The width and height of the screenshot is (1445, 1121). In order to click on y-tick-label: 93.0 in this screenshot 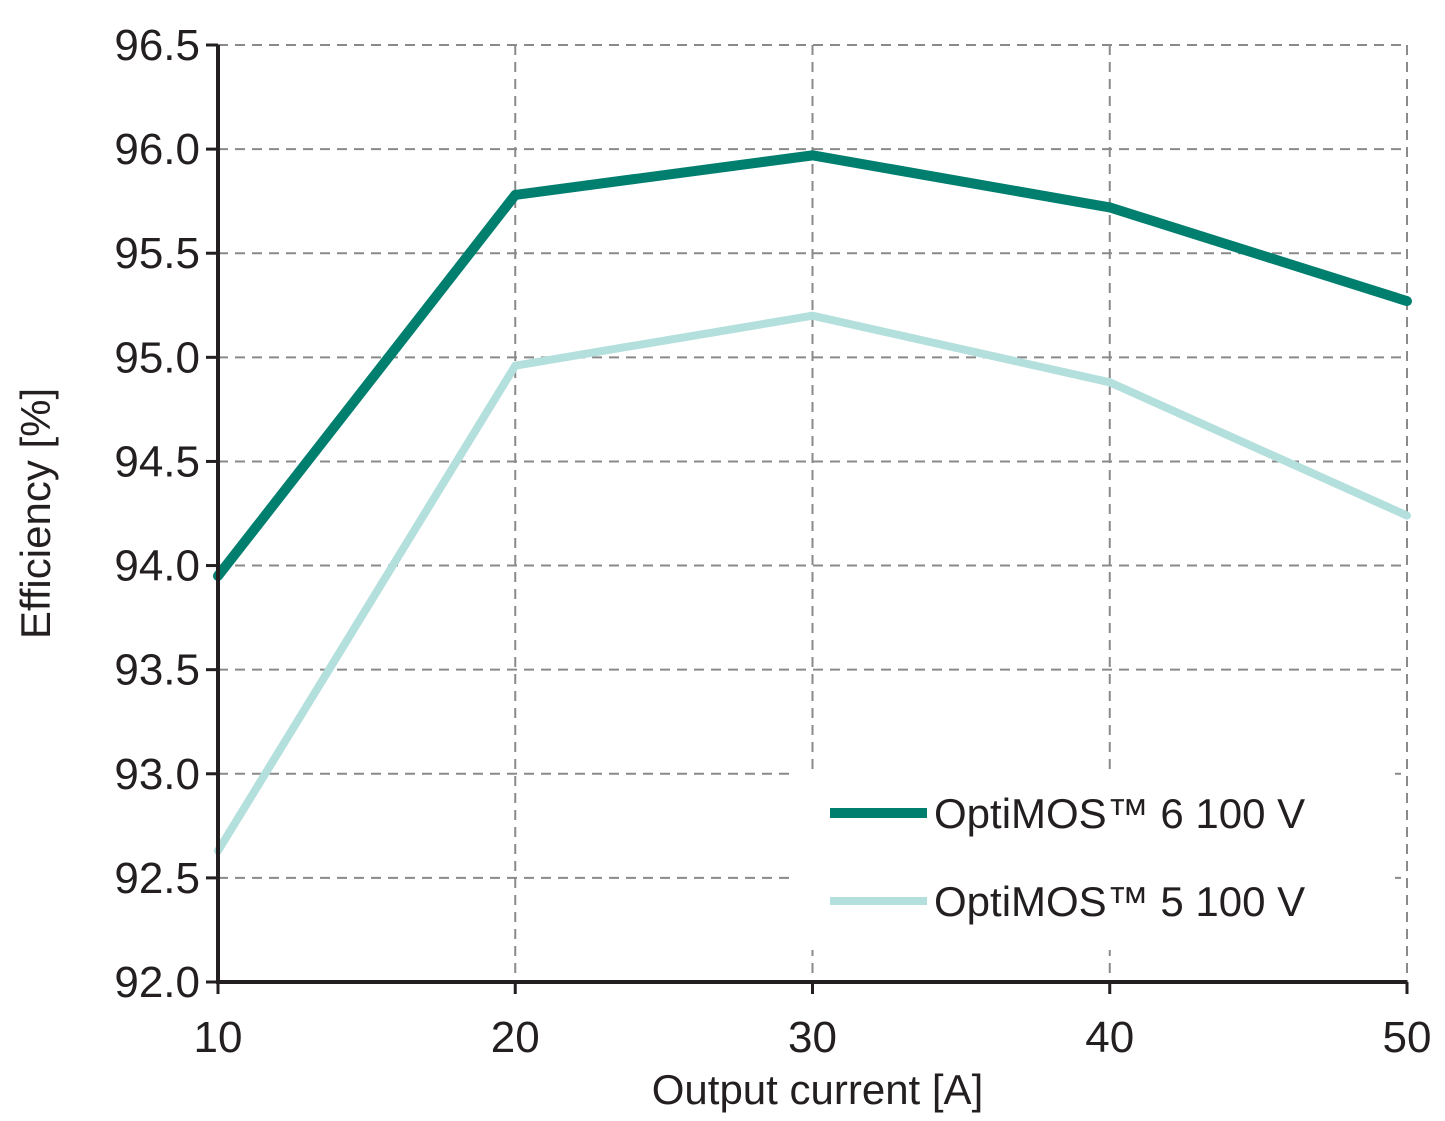, I will do `click(157, 774)`.